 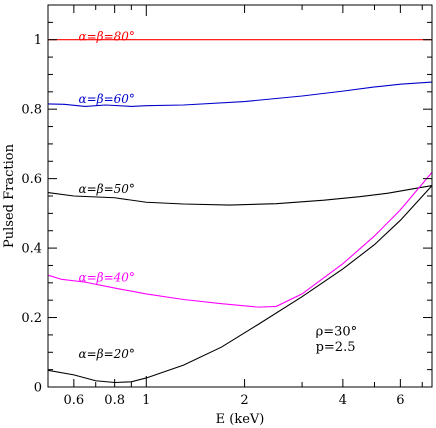 I want to click on x-tick-label: 0.6, so click(x=74, y=400).